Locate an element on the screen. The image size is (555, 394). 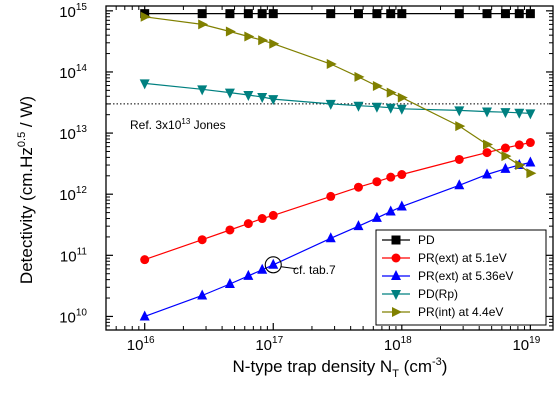
annotation-label: cf. tab.7 is located at coordinates (314, 270).